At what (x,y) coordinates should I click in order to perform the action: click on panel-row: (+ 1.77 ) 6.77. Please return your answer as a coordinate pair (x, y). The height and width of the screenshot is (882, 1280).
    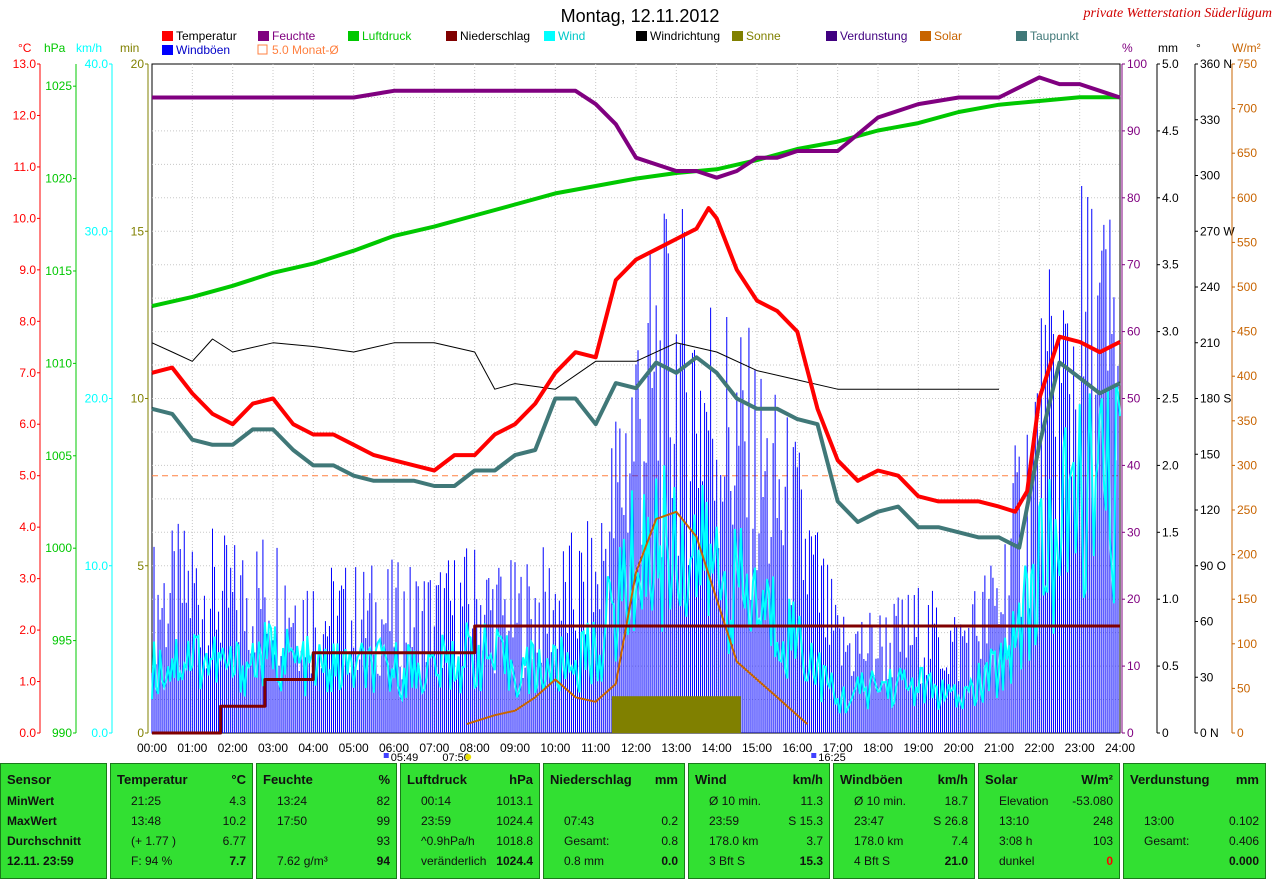
    Looking at the image, I should click on (181, 843).